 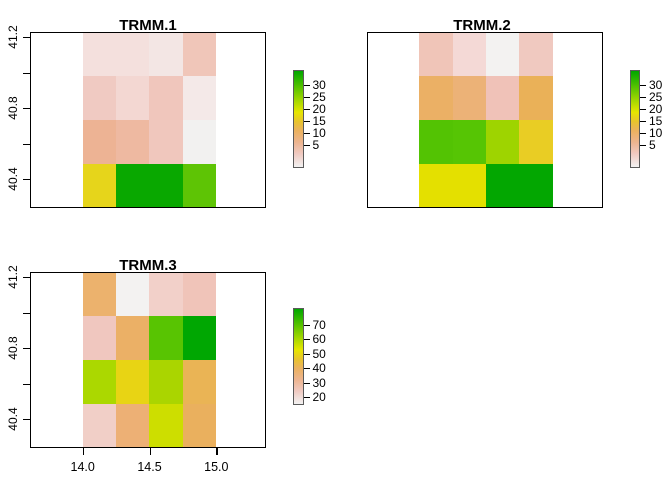 I want to click on heatmap-cell-r3c2, so click(x=469, y=142).